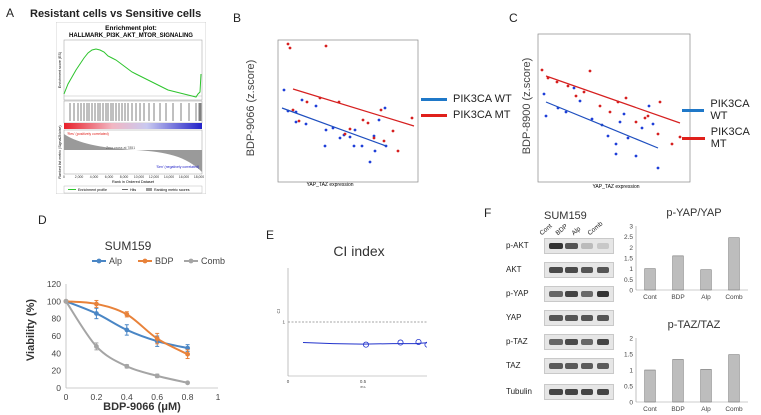  What do you see at coordinates (131, 28) in the screenshot?
I see `gsea-plot-title-1: Enrichment plot:` at bounding box center [131, 28].